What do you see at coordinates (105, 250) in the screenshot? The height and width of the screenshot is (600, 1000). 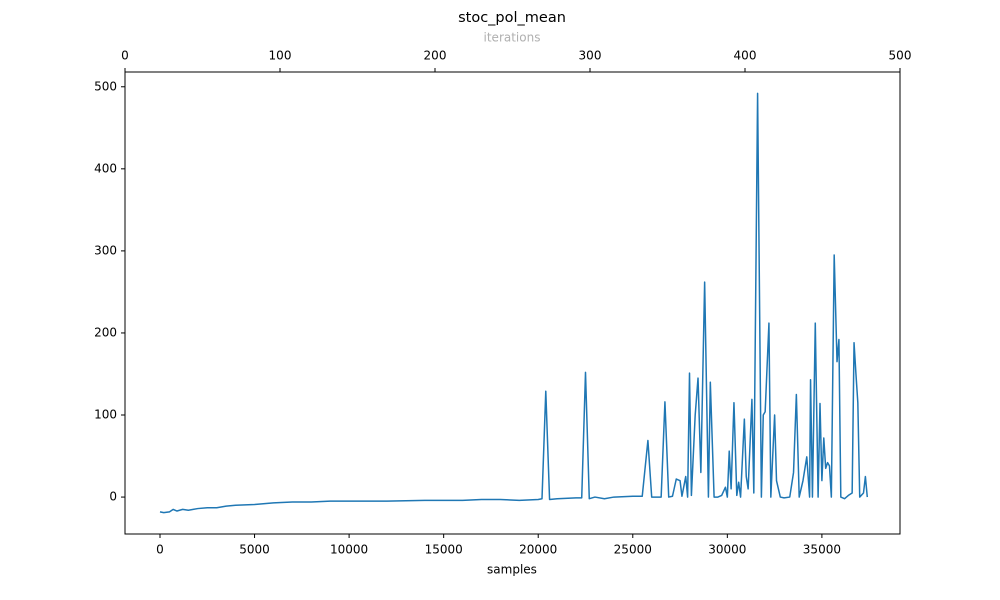 I see `y-tick-label: 300` at bounding box center [105, 250].